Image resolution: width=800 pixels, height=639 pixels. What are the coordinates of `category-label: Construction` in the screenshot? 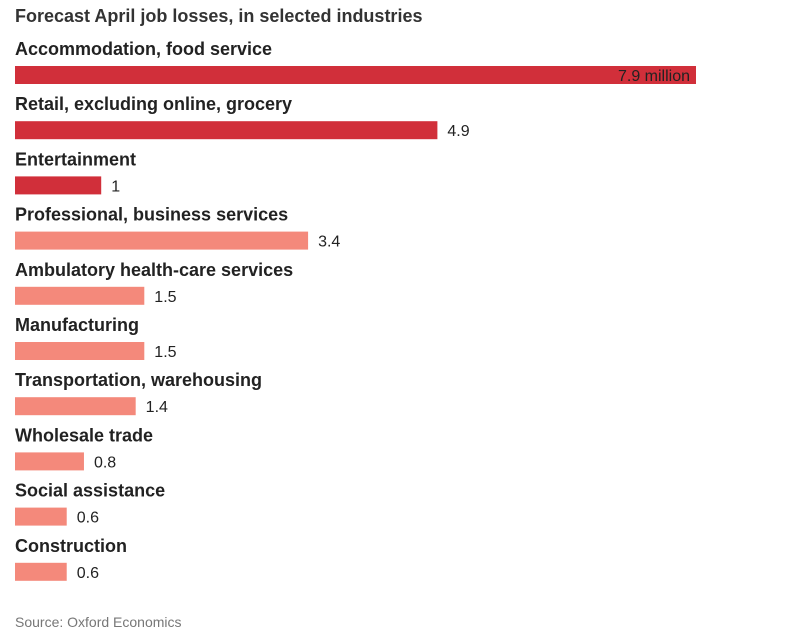 It's located at (71, 546).